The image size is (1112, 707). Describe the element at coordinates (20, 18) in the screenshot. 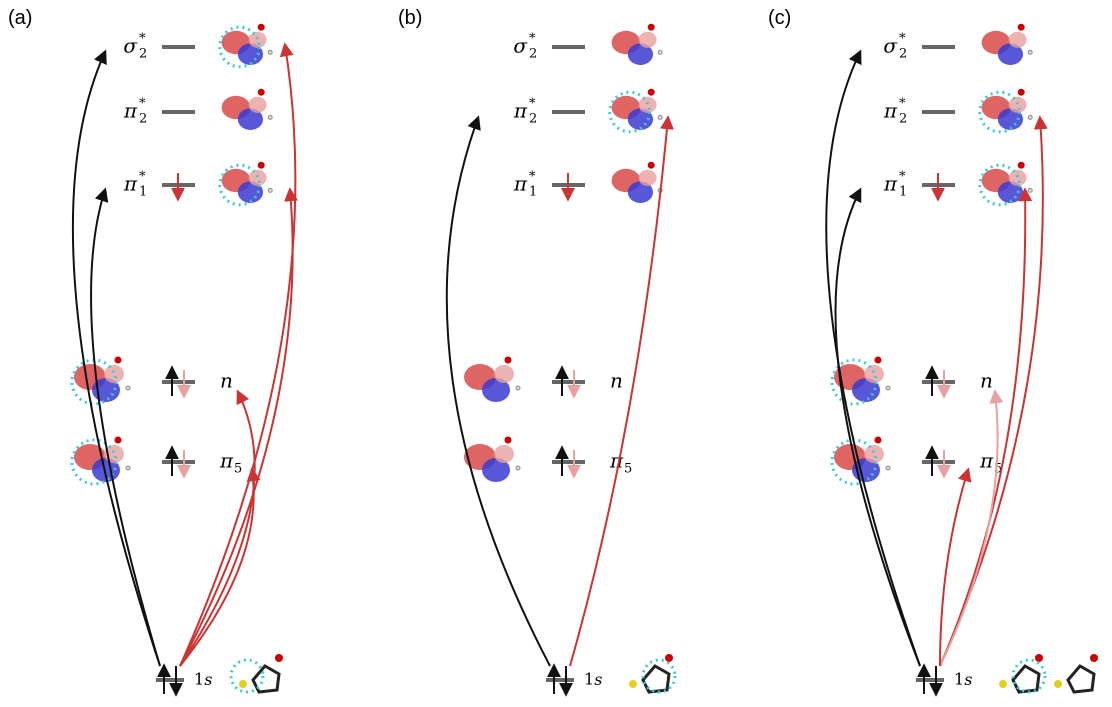

I see `panel-label: (a)` at that location.